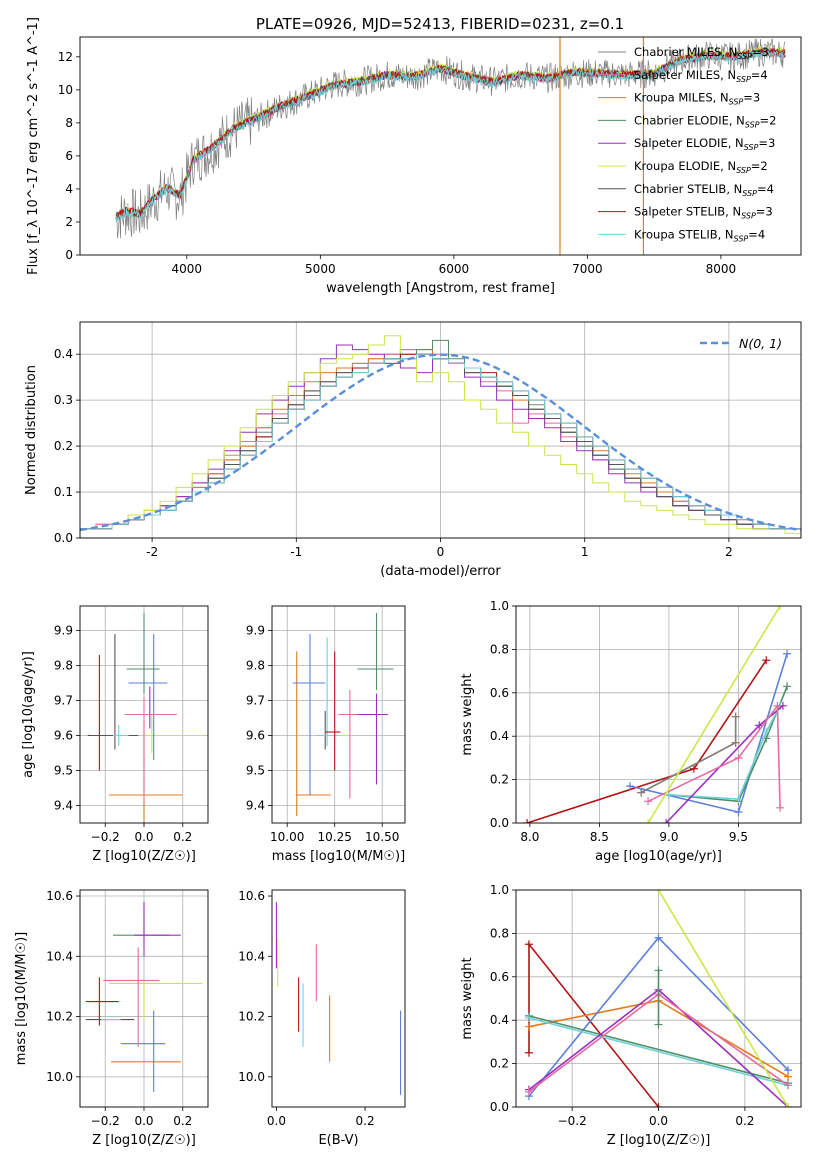 This screenshot has width=819, height=1170. I want to click on x-tick-label: 0.2, so click(182, 837).